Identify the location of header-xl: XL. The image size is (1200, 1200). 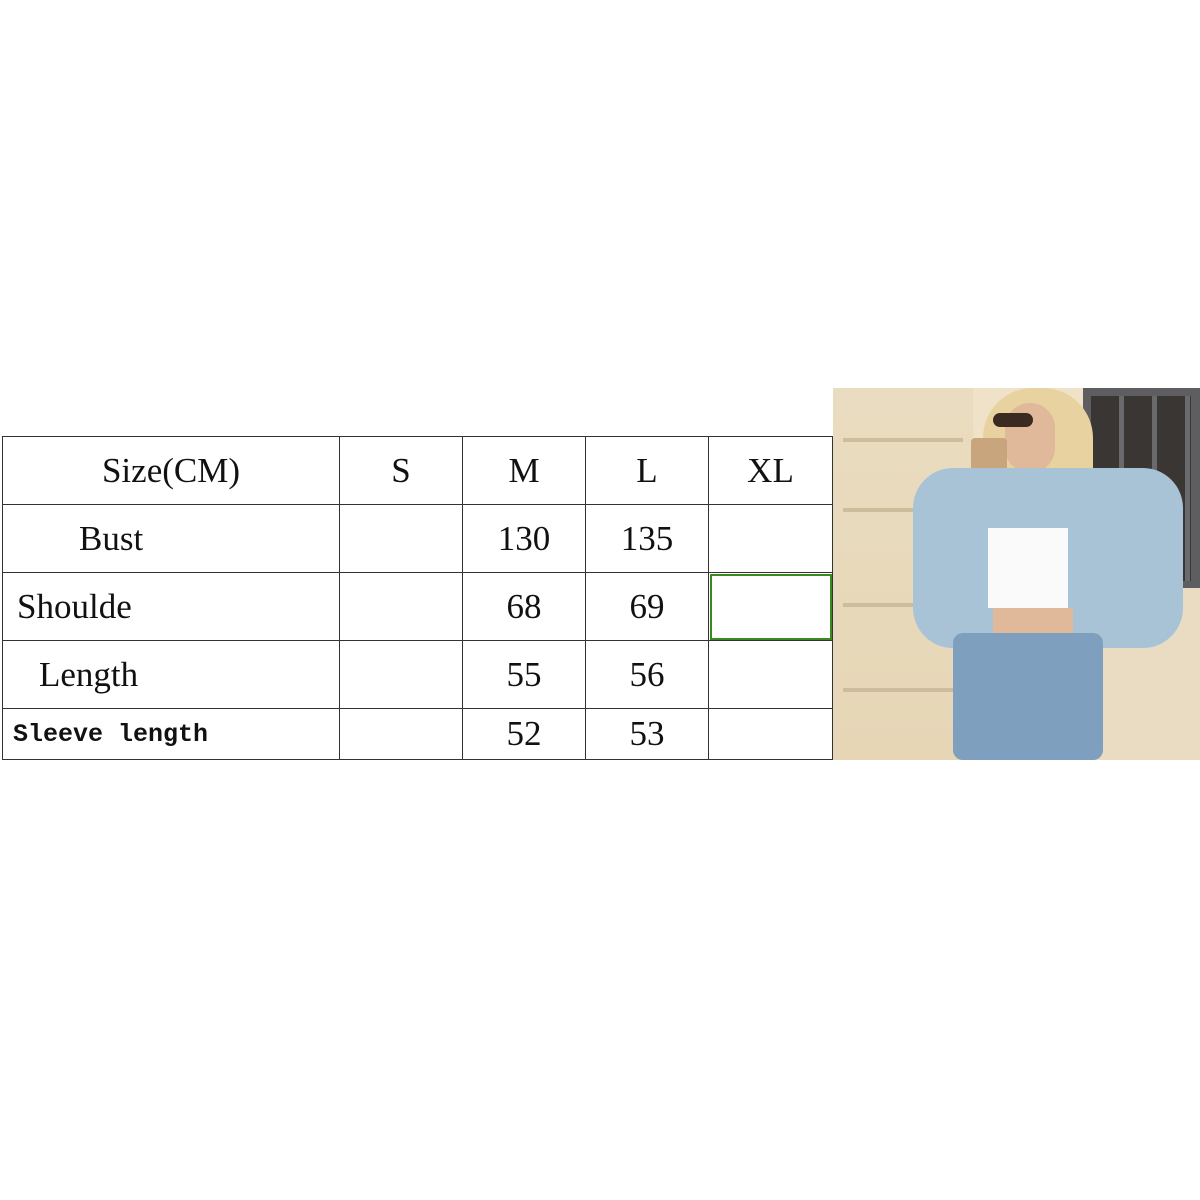
(770, 470).